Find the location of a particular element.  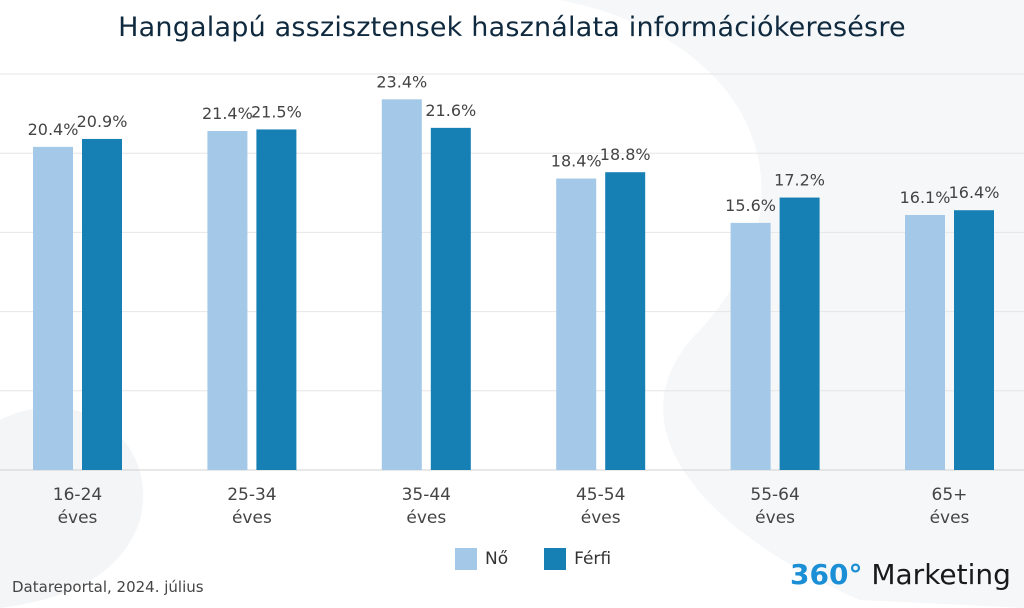

value-label-no-3: 18.4% is located at coordinates (576, 161).